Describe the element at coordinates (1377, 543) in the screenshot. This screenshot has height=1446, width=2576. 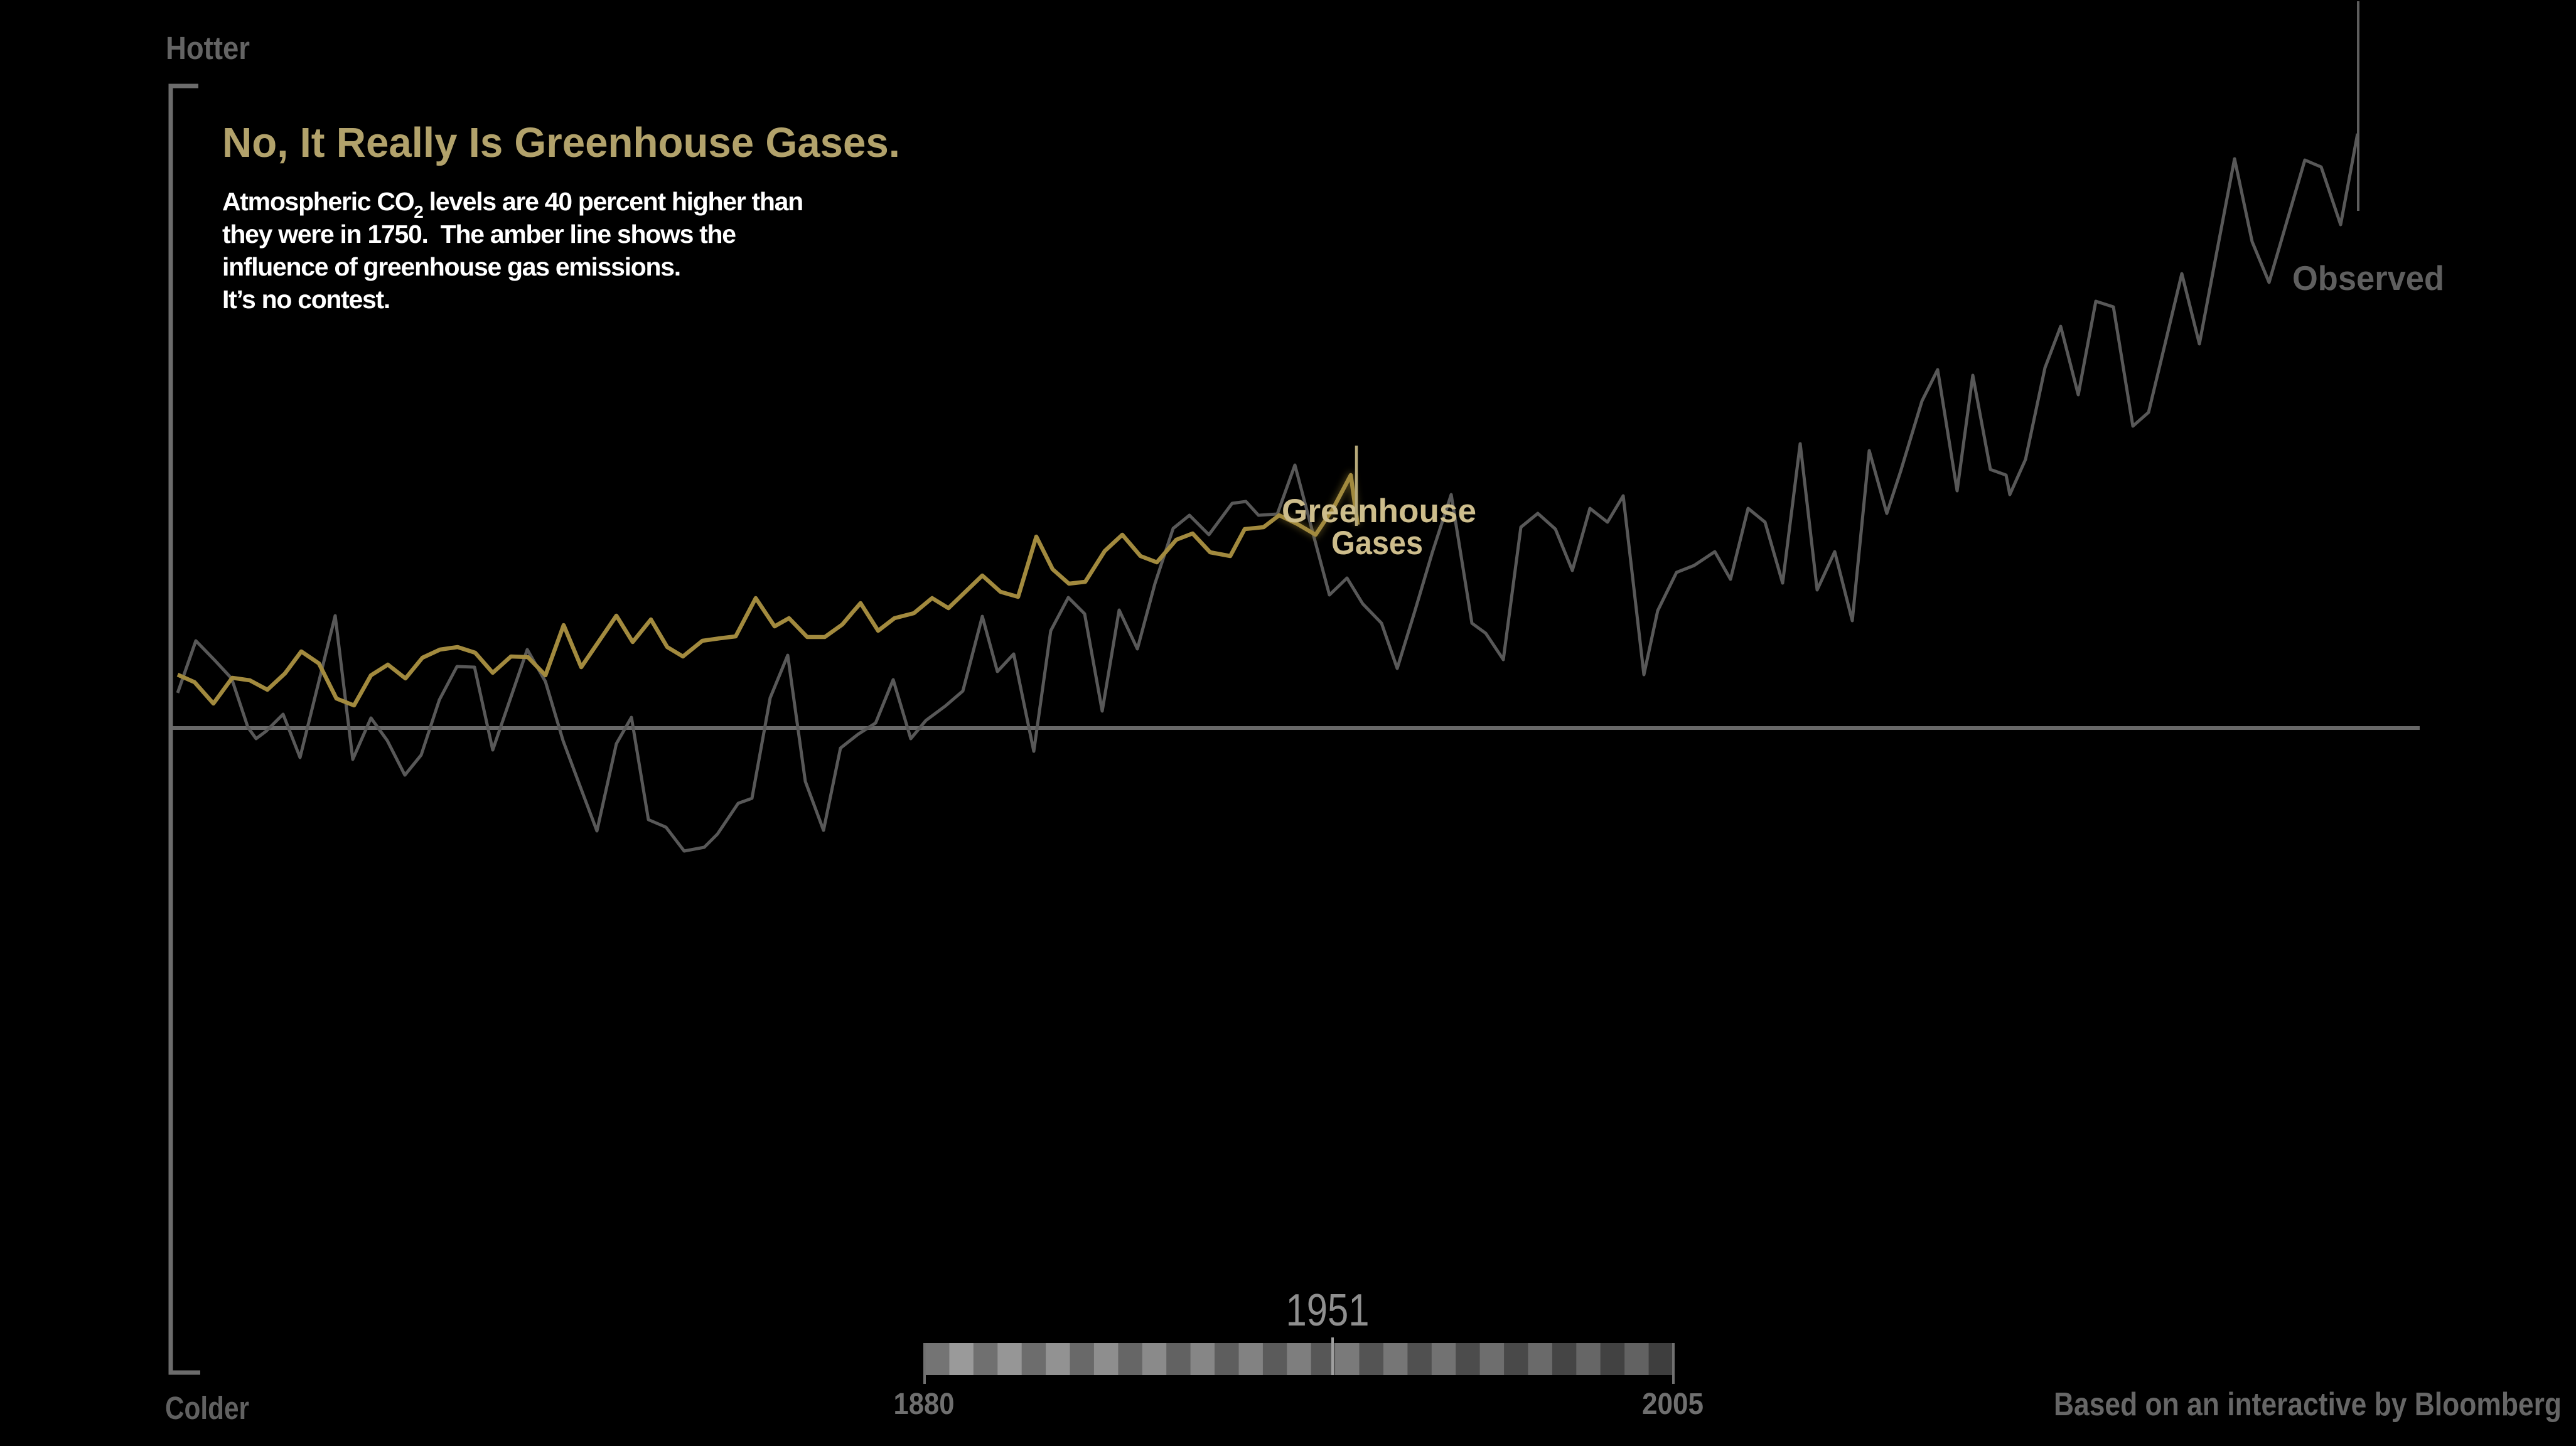
I see `svg-text: Gases` at that location.